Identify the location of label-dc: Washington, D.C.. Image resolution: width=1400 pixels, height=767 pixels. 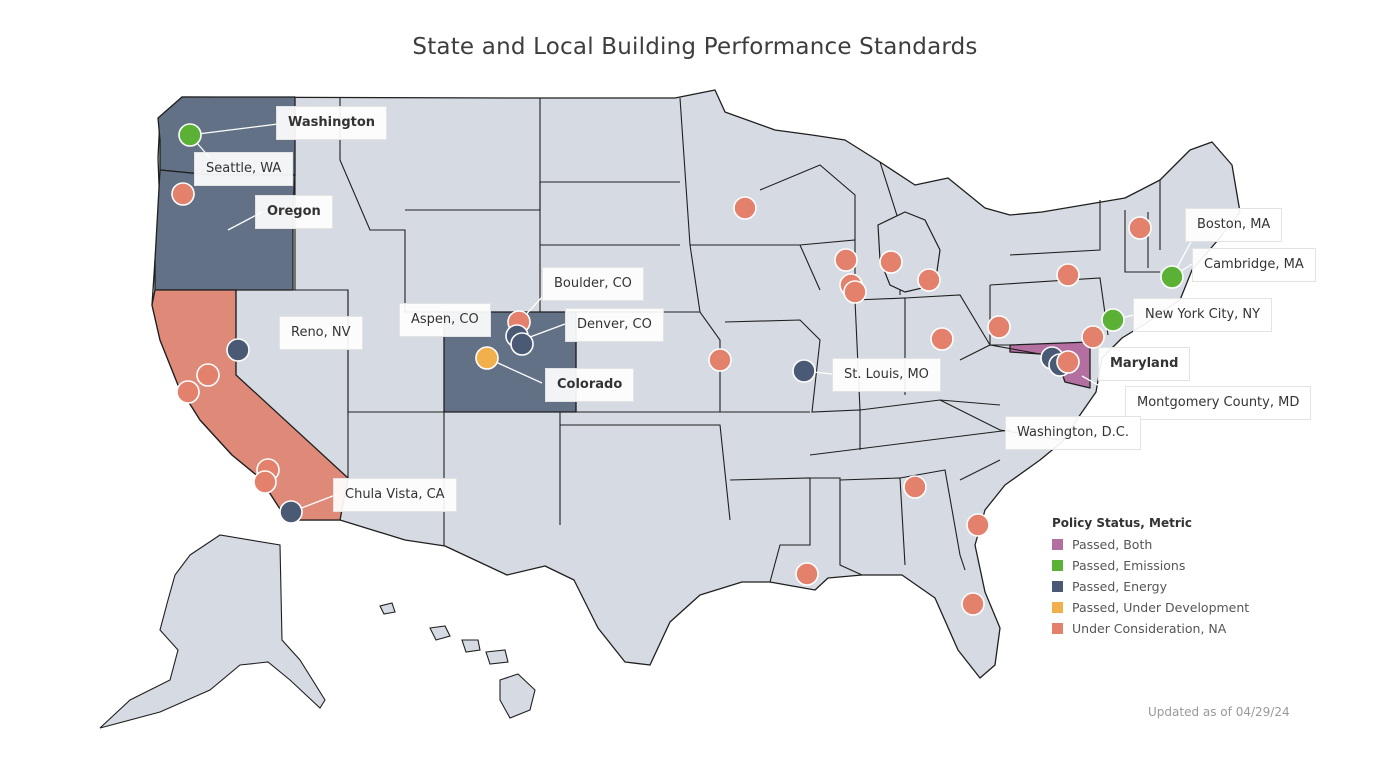
(1073, 433).